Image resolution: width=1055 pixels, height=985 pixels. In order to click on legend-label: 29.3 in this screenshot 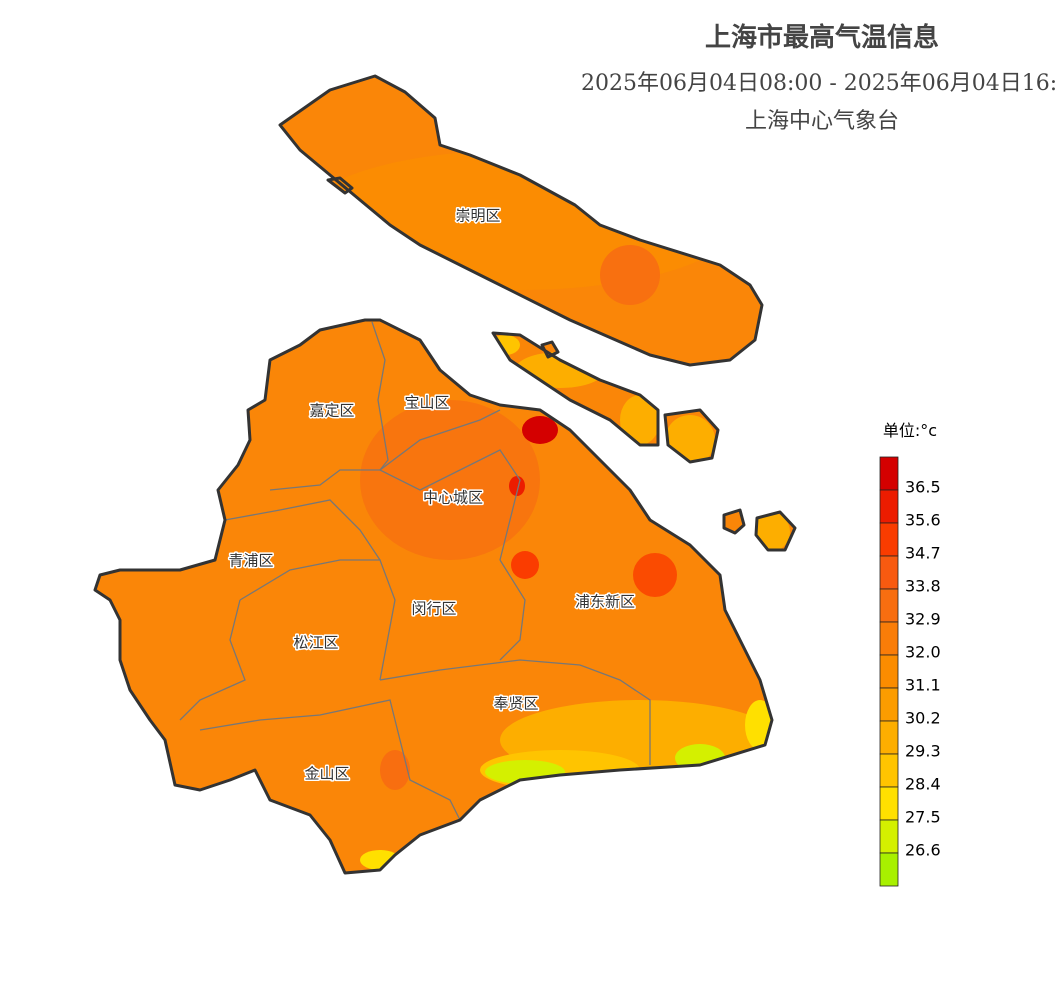, I will do `click(923, 751)`.